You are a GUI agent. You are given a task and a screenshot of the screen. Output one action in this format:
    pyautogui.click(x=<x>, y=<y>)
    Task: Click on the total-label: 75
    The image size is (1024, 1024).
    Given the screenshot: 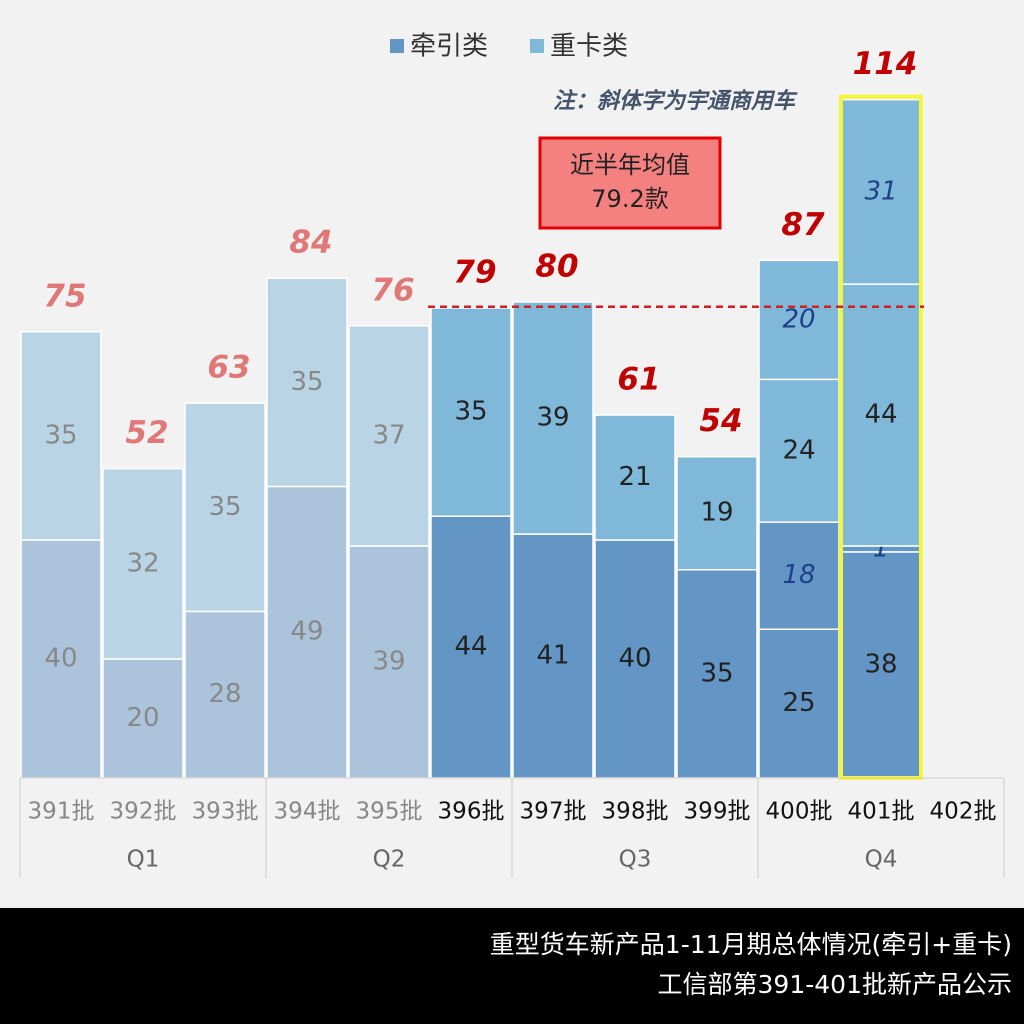 What is the action you would take?
    pyautogui.click(x=64, y=296)
    